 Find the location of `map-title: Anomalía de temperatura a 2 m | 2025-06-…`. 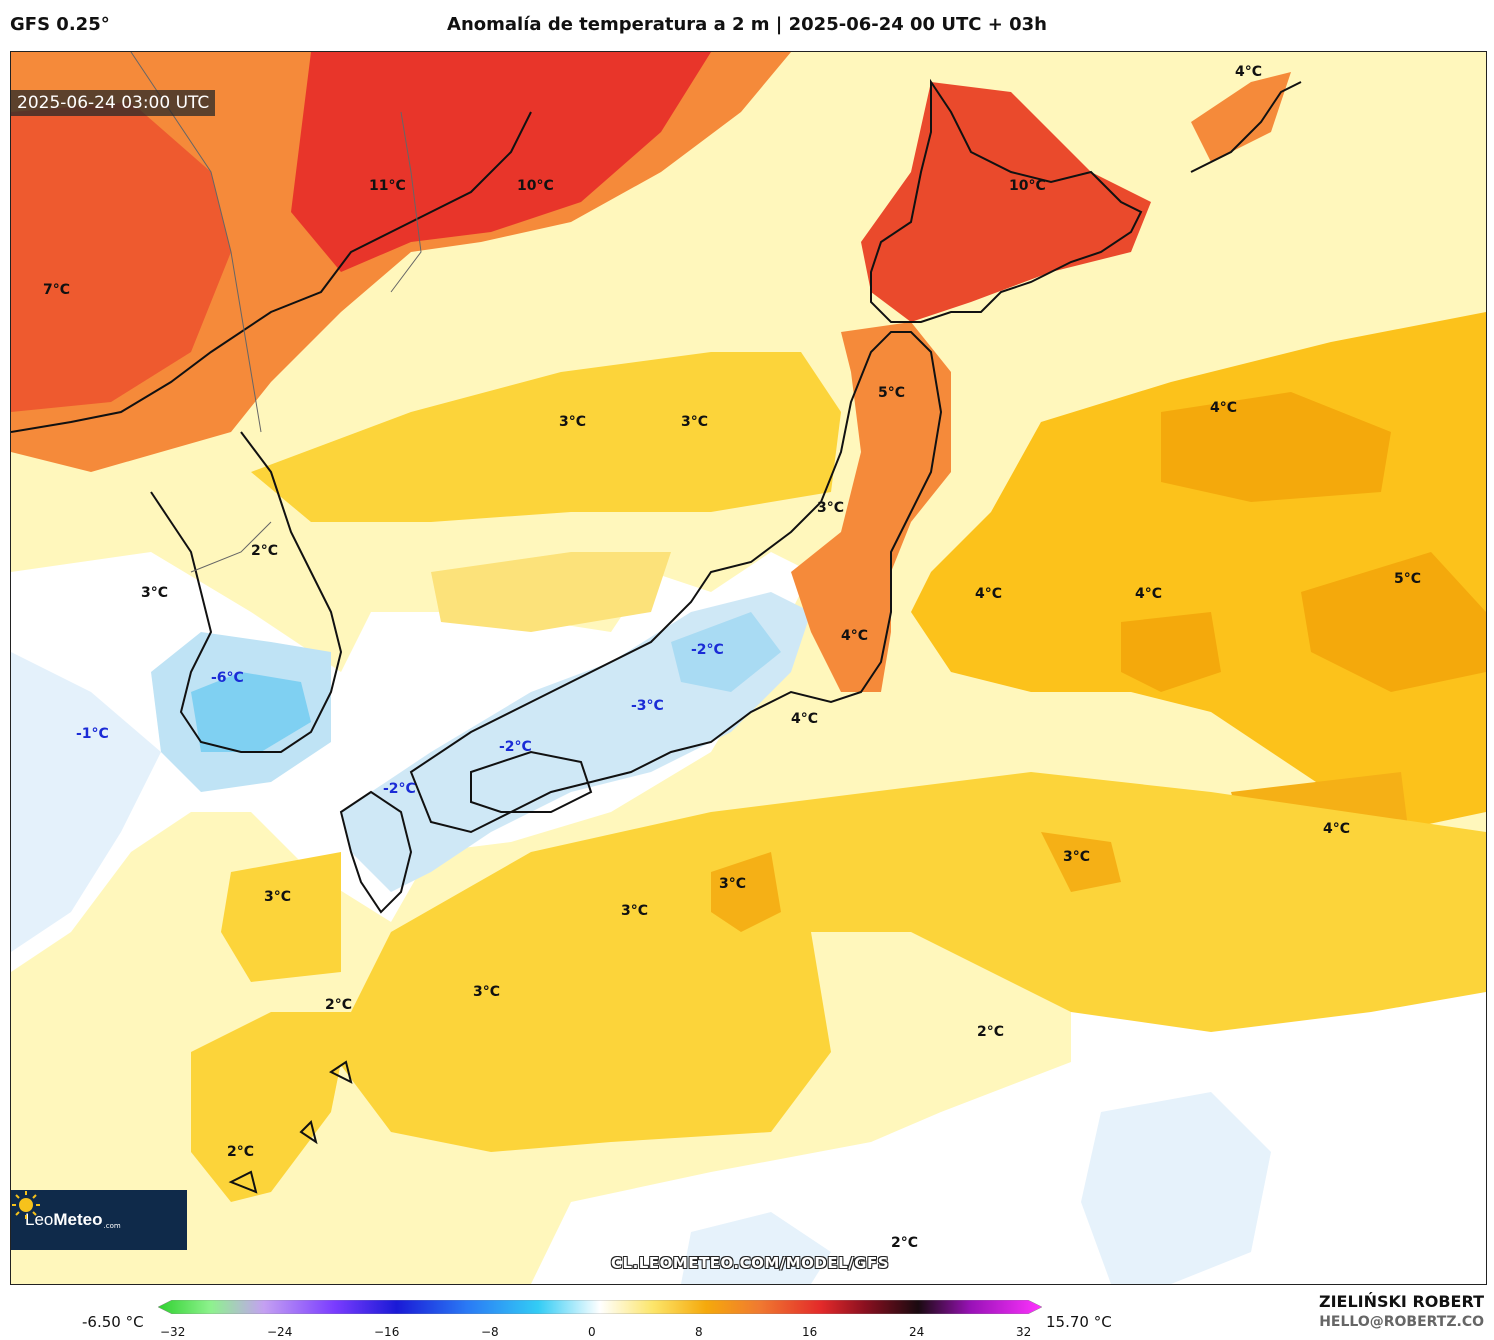

map-title: Anomalía de temperatura a 2 m | 2025-06-… is located at coordinates (747, 24).